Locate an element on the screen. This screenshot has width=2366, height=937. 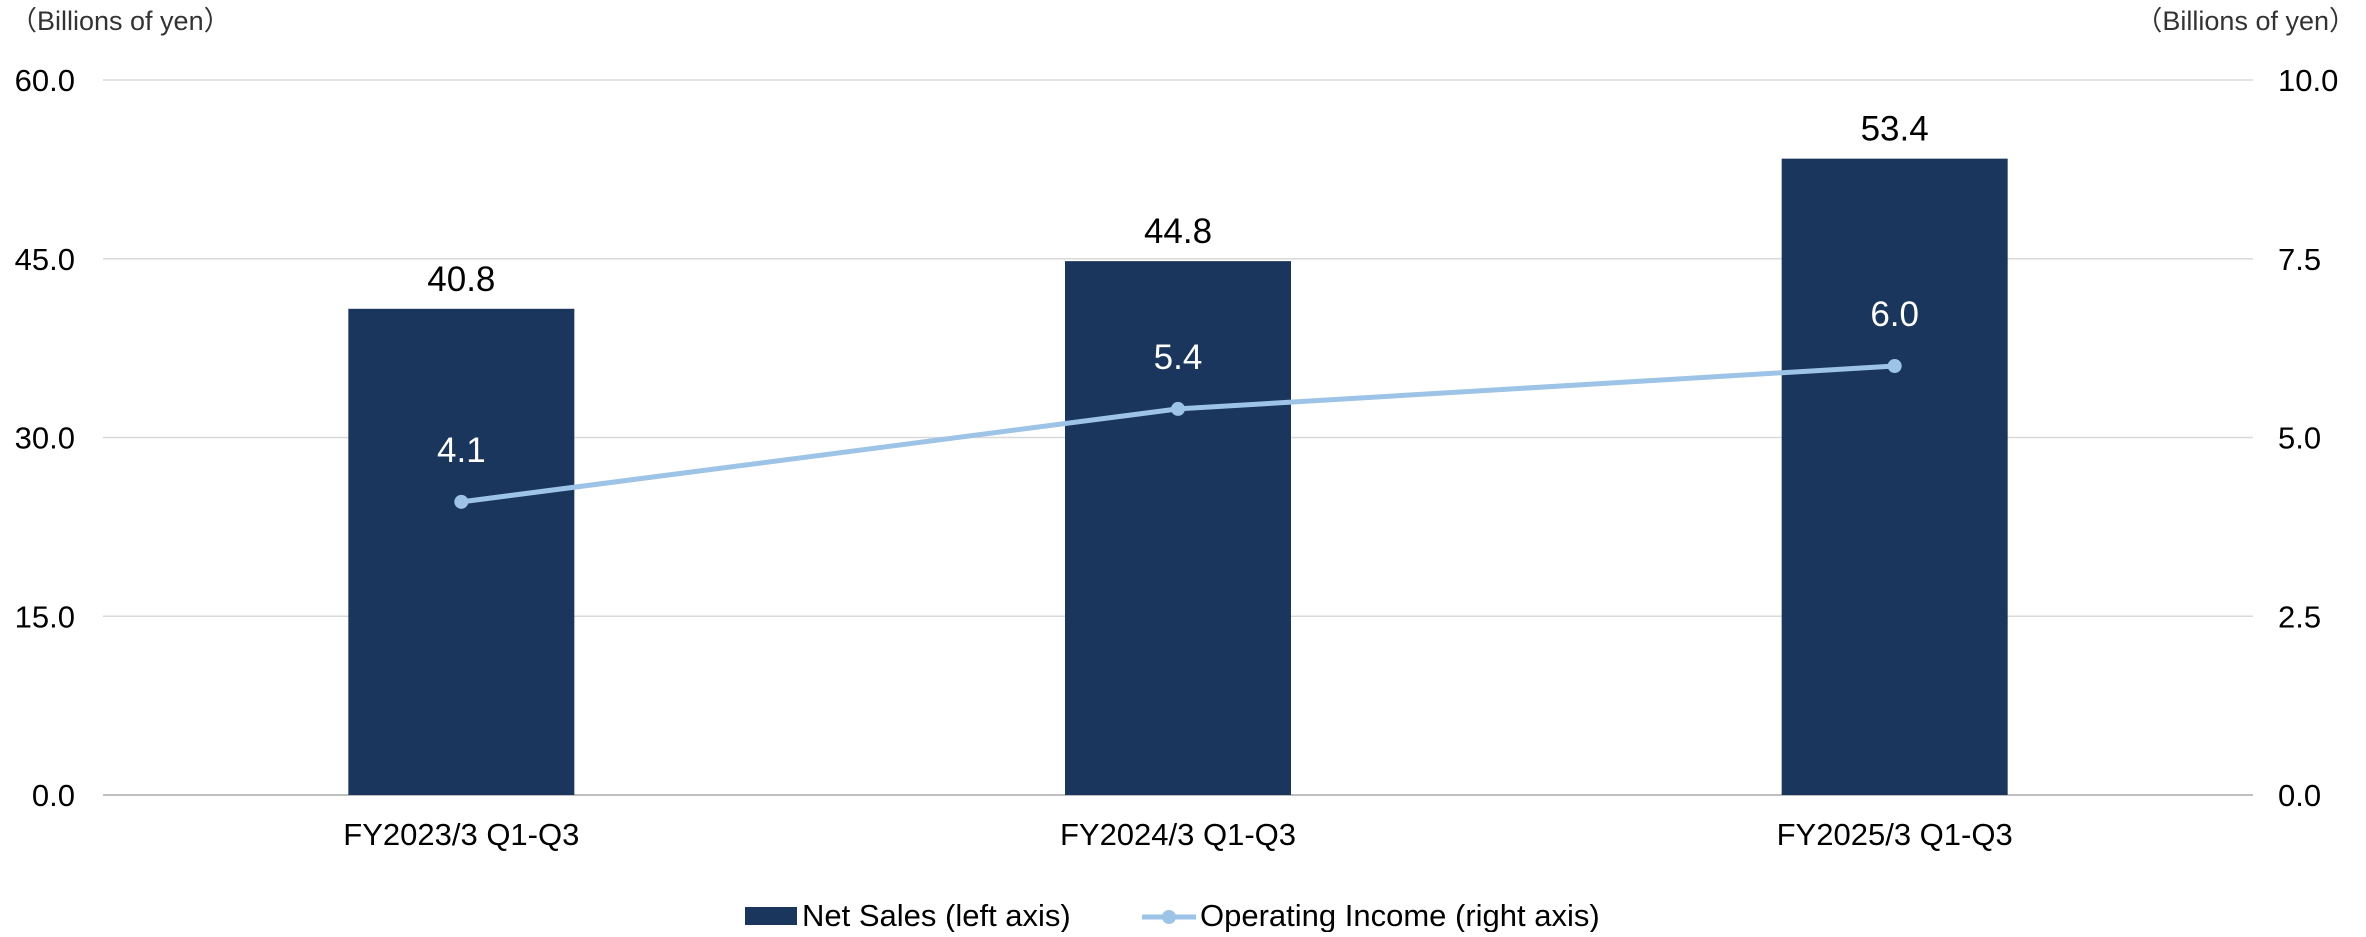
left-y-tick-label: 0.0 is located at coordinates (53, 795).